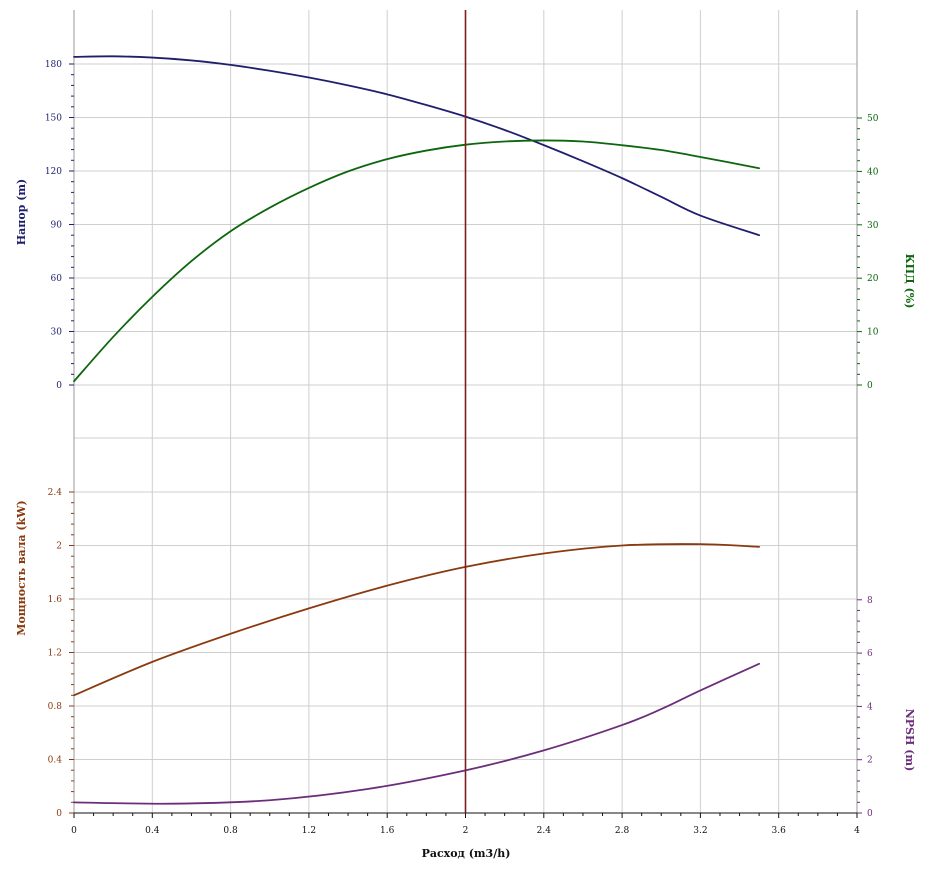 The height and width of the screenshot is (872, 932). Describe the element at coordinates (57, 279) in the screenshot. I see `left-tick-label: 60` at that location.